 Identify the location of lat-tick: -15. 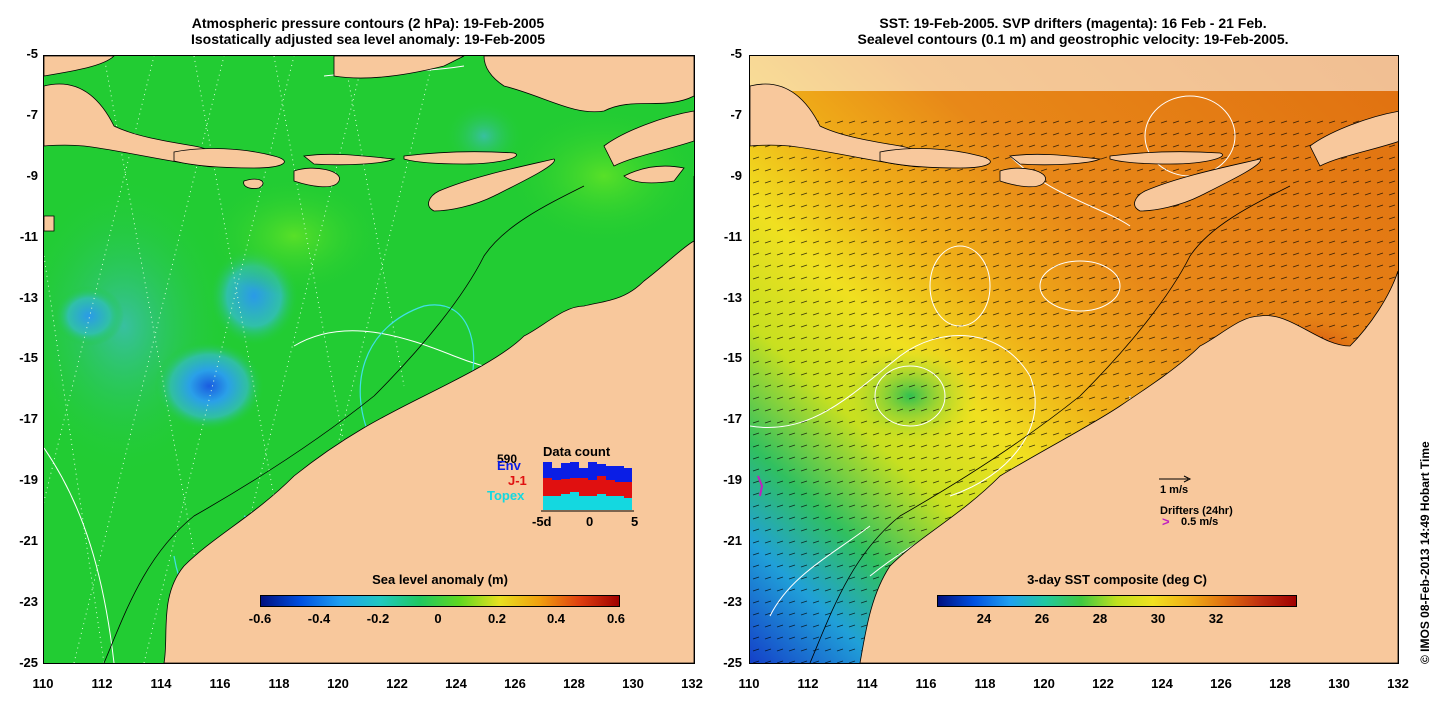
(28, 357).